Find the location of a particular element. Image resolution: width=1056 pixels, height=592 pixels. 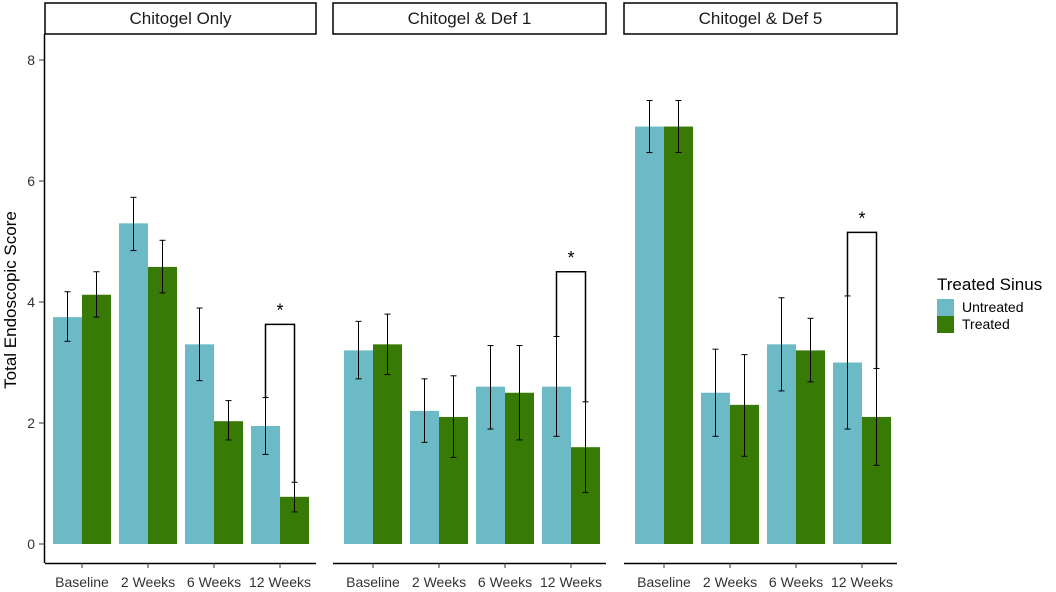

bar-chitogel-def-5-baseline-treated is located at coordinates (678, 335).